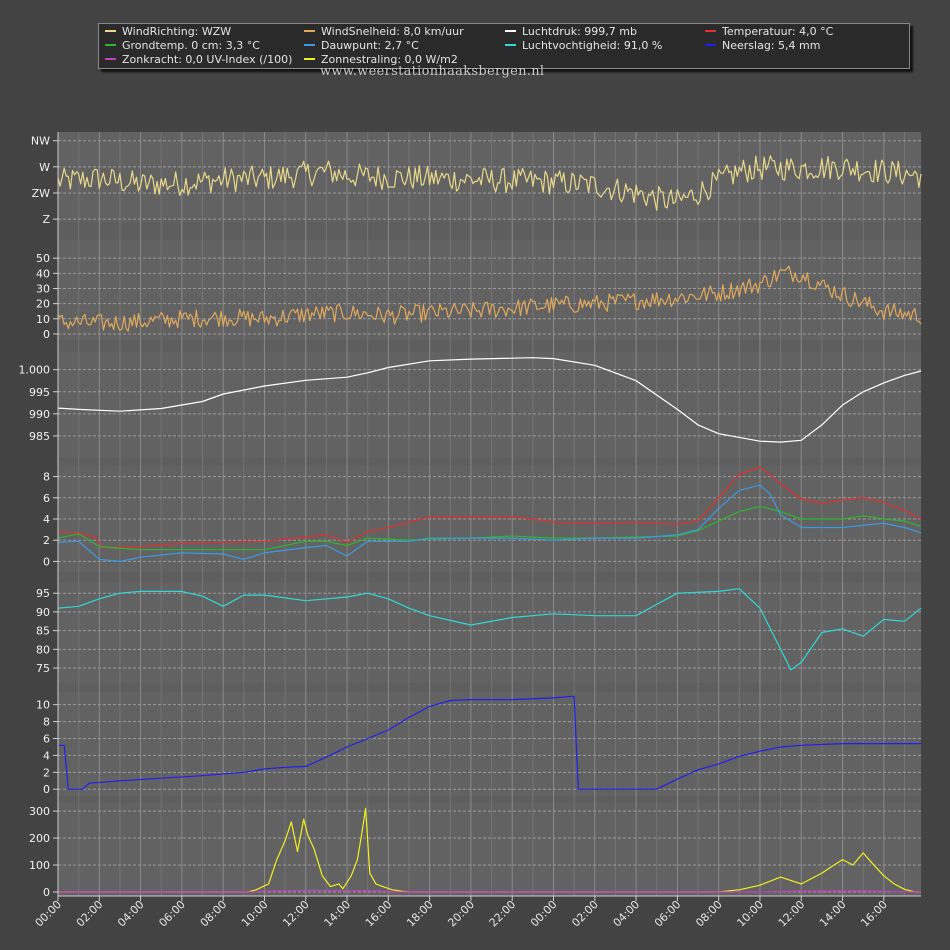  Describe the element at coordinates (39, 838) in the screenshot. I see `y-tick-label: 200` at that location.